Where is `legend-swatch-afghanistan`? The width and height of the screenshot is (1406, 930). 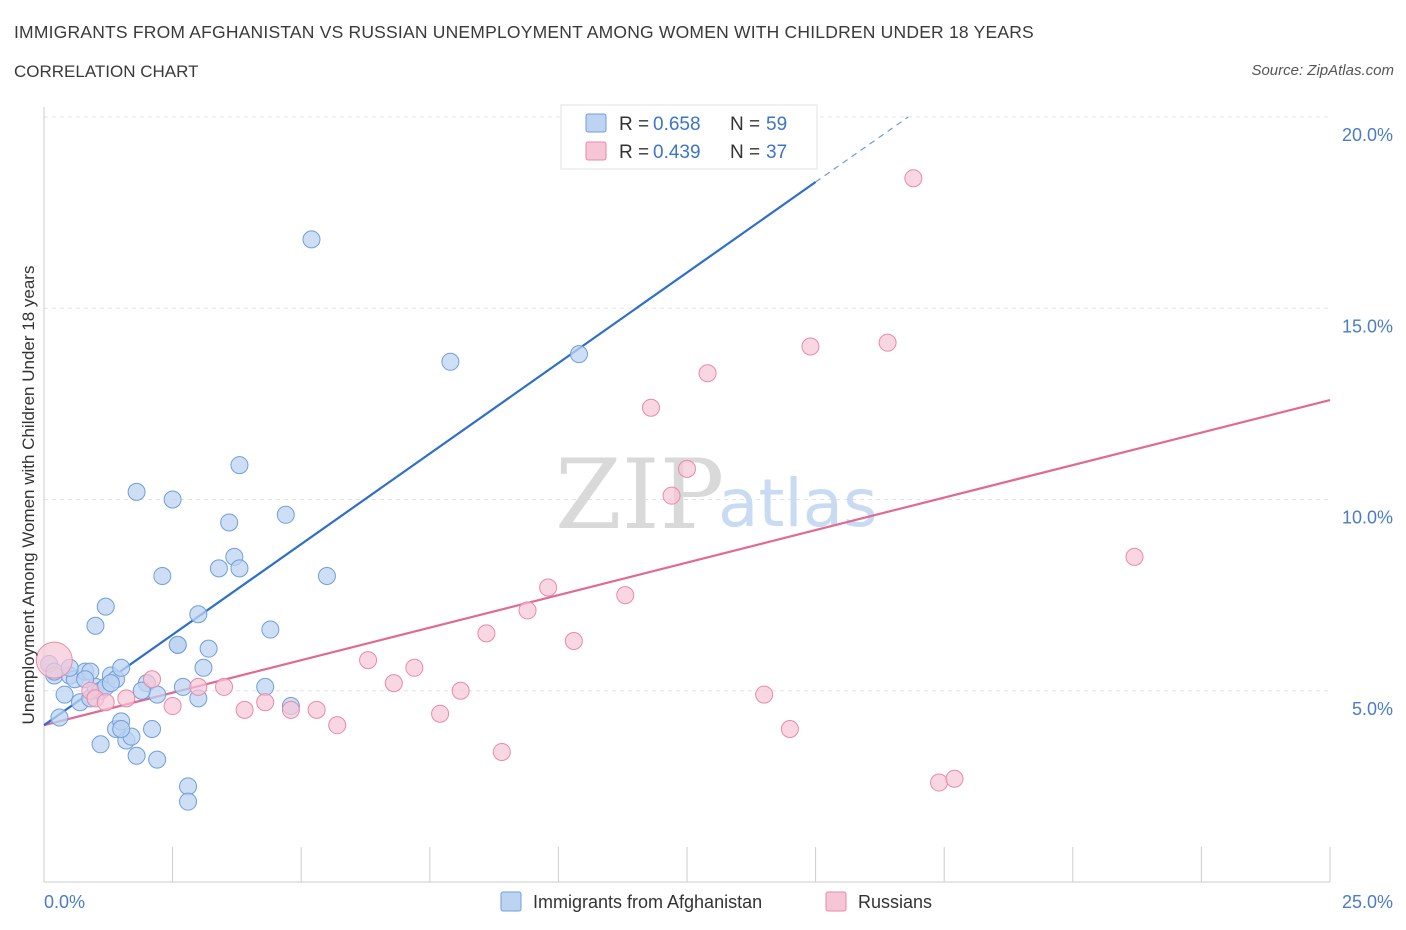 legend-swatch-afghanistan is located at coordinates (596, 123).